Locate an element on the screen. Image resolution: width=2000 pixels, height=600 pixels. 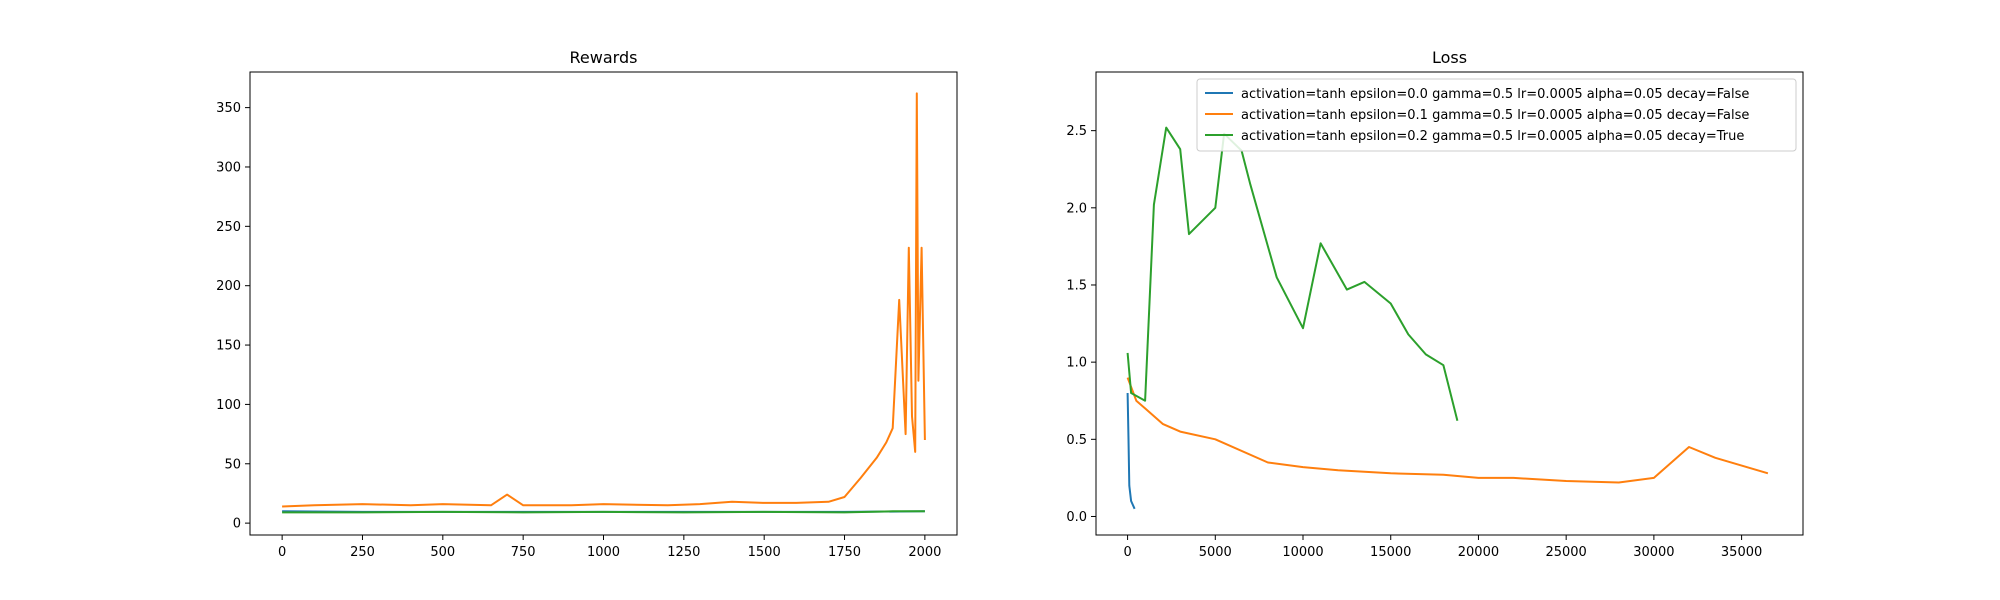
rewards-x-tick-label: 1000 is located at coordinates (603, 552).